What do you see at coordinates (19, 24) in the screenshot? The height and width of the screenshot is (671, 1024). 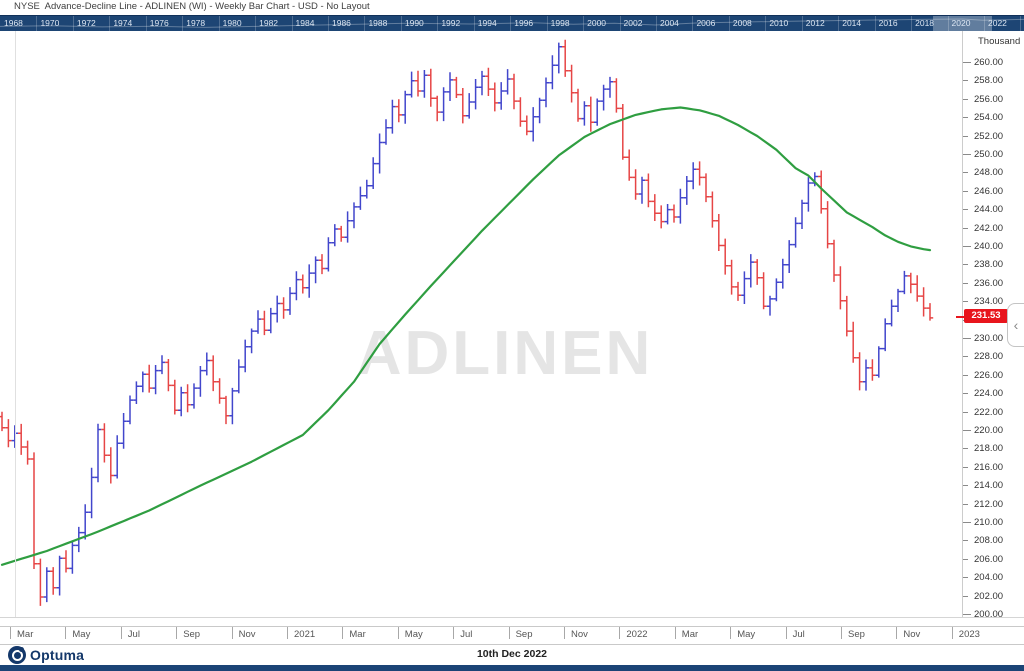 I see `timeline-year-cell: 1968` at bounding box center [19, 24].